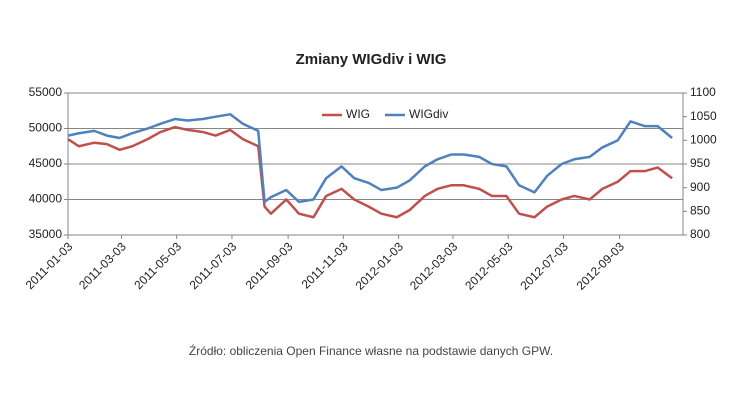  What do you see at coordinates (700, 211) in the screenshot?
I see `y2-tick-label: 850` at bounding box center [700, 211].